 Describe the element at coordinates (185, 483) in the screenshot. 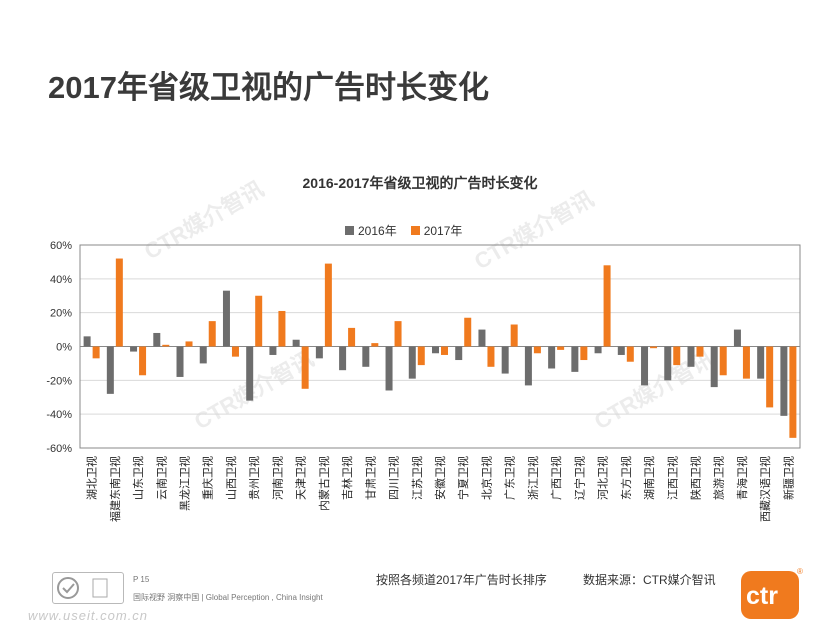

I see `x-tick-label: 黑龙江卫视` at that location.